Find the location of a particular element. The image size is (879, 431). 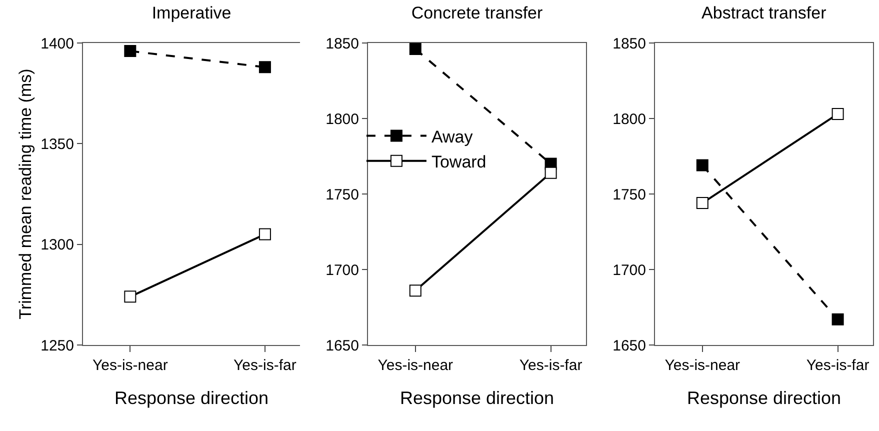

y-tick-label: 1300 is located at coordinates (57, 245).